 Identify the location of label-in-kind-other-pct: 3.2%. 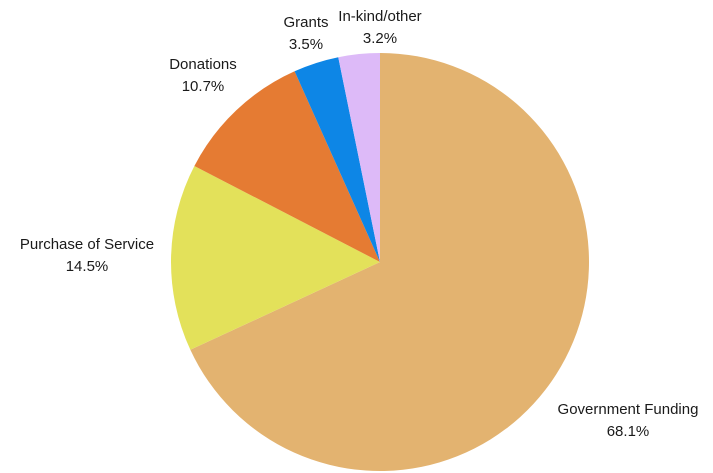
(380, 38).